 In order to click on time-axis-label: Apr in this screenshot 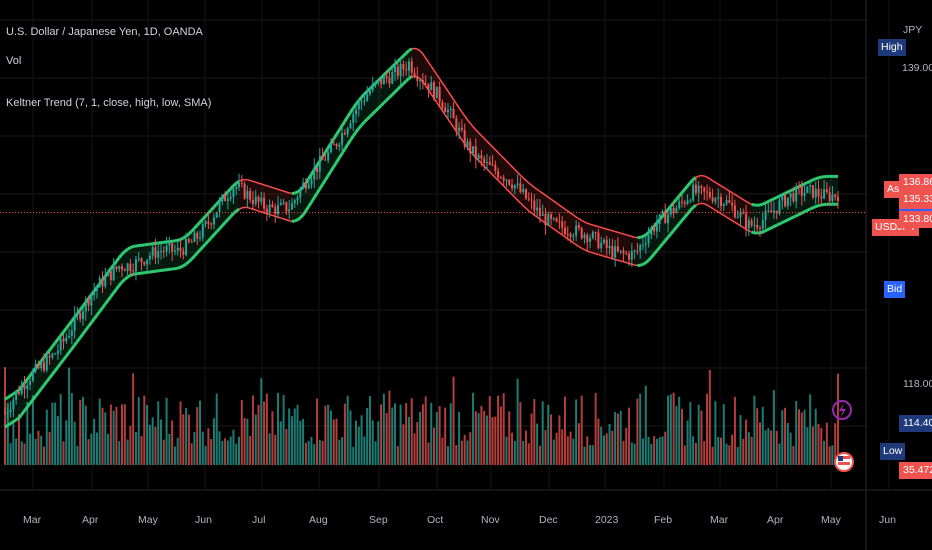, I will do `click(775, 520)`.